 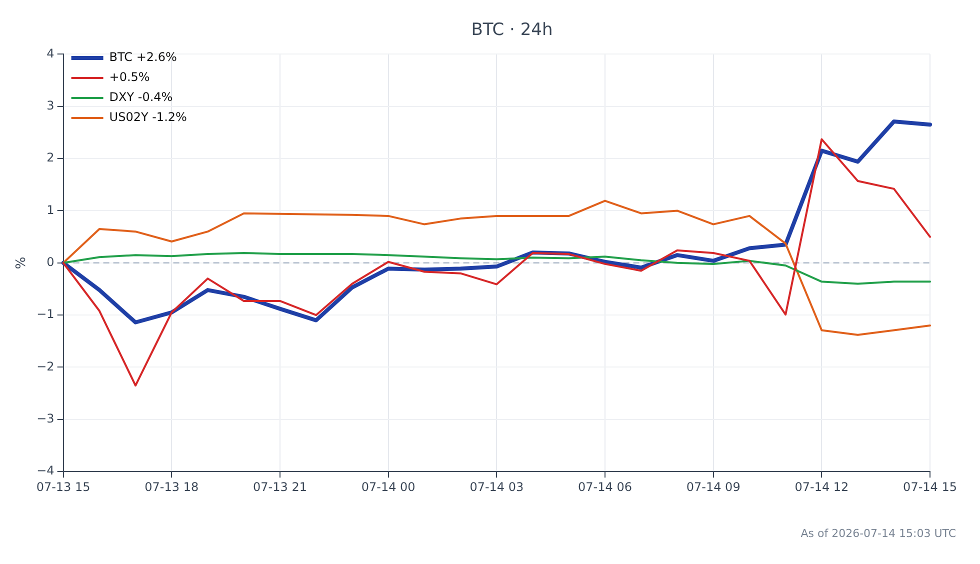 I want to click on chart-title: BTC · 24h, so click(x=512, y=30).